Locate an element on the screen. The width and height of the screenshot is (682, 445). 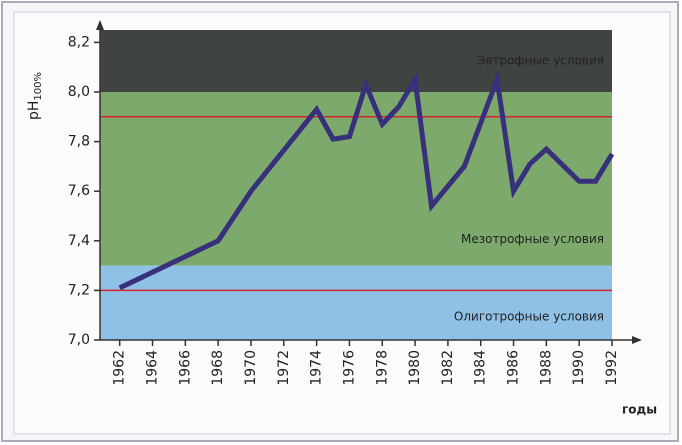
x-tick-label: 1978 is located at coordinates (382, 368).